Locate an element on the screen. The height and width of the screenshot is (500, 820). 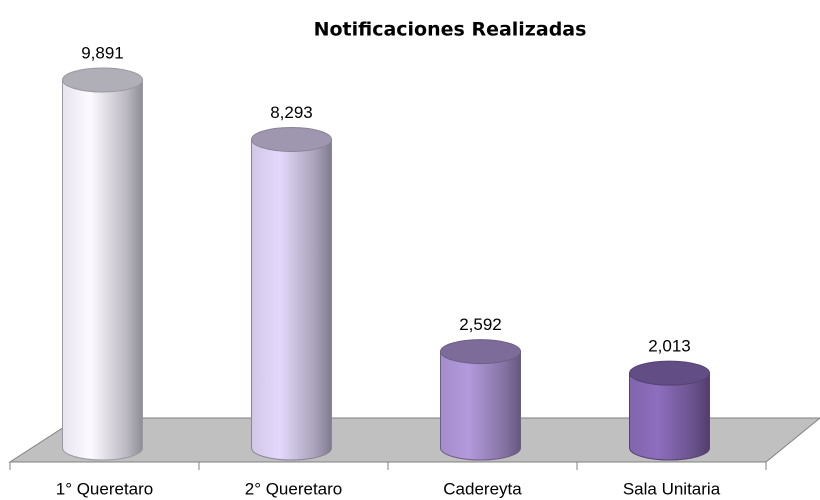
x-tick-label: 1° Queretaro is located at coordinates (105, 488).